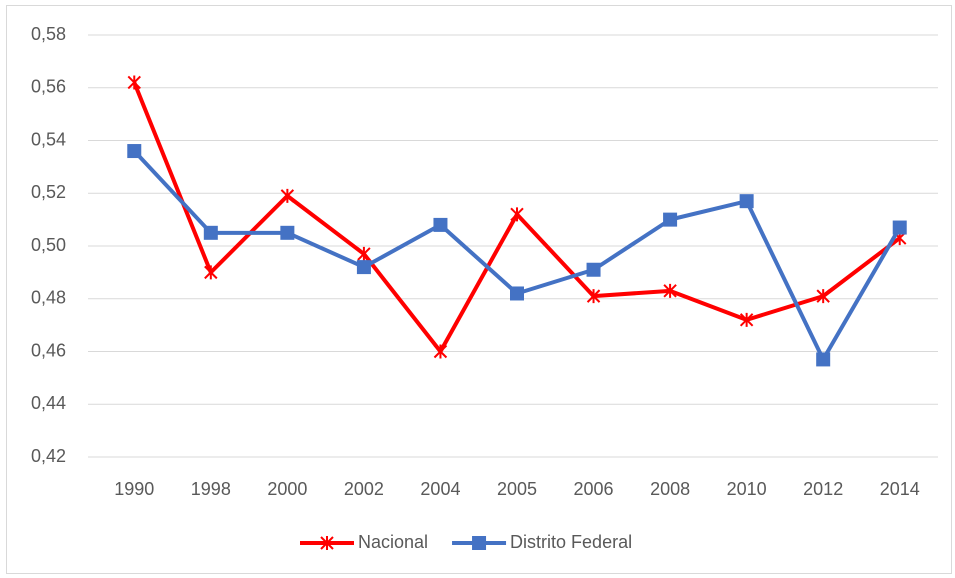 This screenshot has height=578, width=955. What do you see at coordinates (48, 139) in the screenshot?
I see `y-tick-label: 0,54` at bounding box center [48, 139].